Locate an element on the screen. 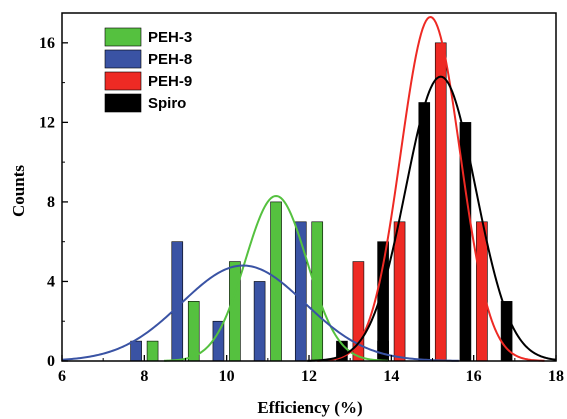  legend-swatch-spiro is located at coordinates (123, 103).